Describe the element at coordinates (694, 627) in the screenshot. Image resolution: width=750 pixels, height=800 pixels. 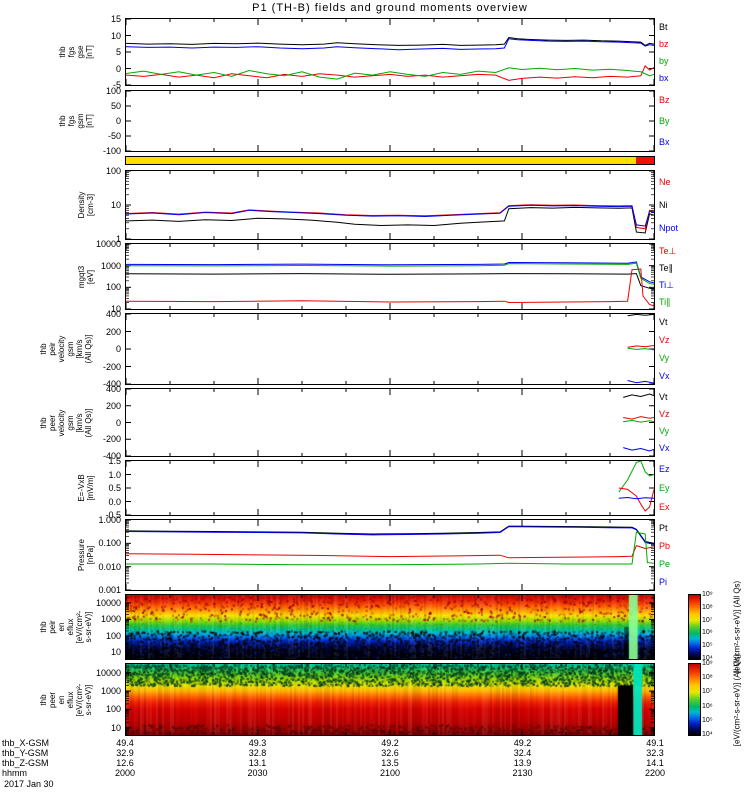
I see `colorbar-peir_spec` at that location.